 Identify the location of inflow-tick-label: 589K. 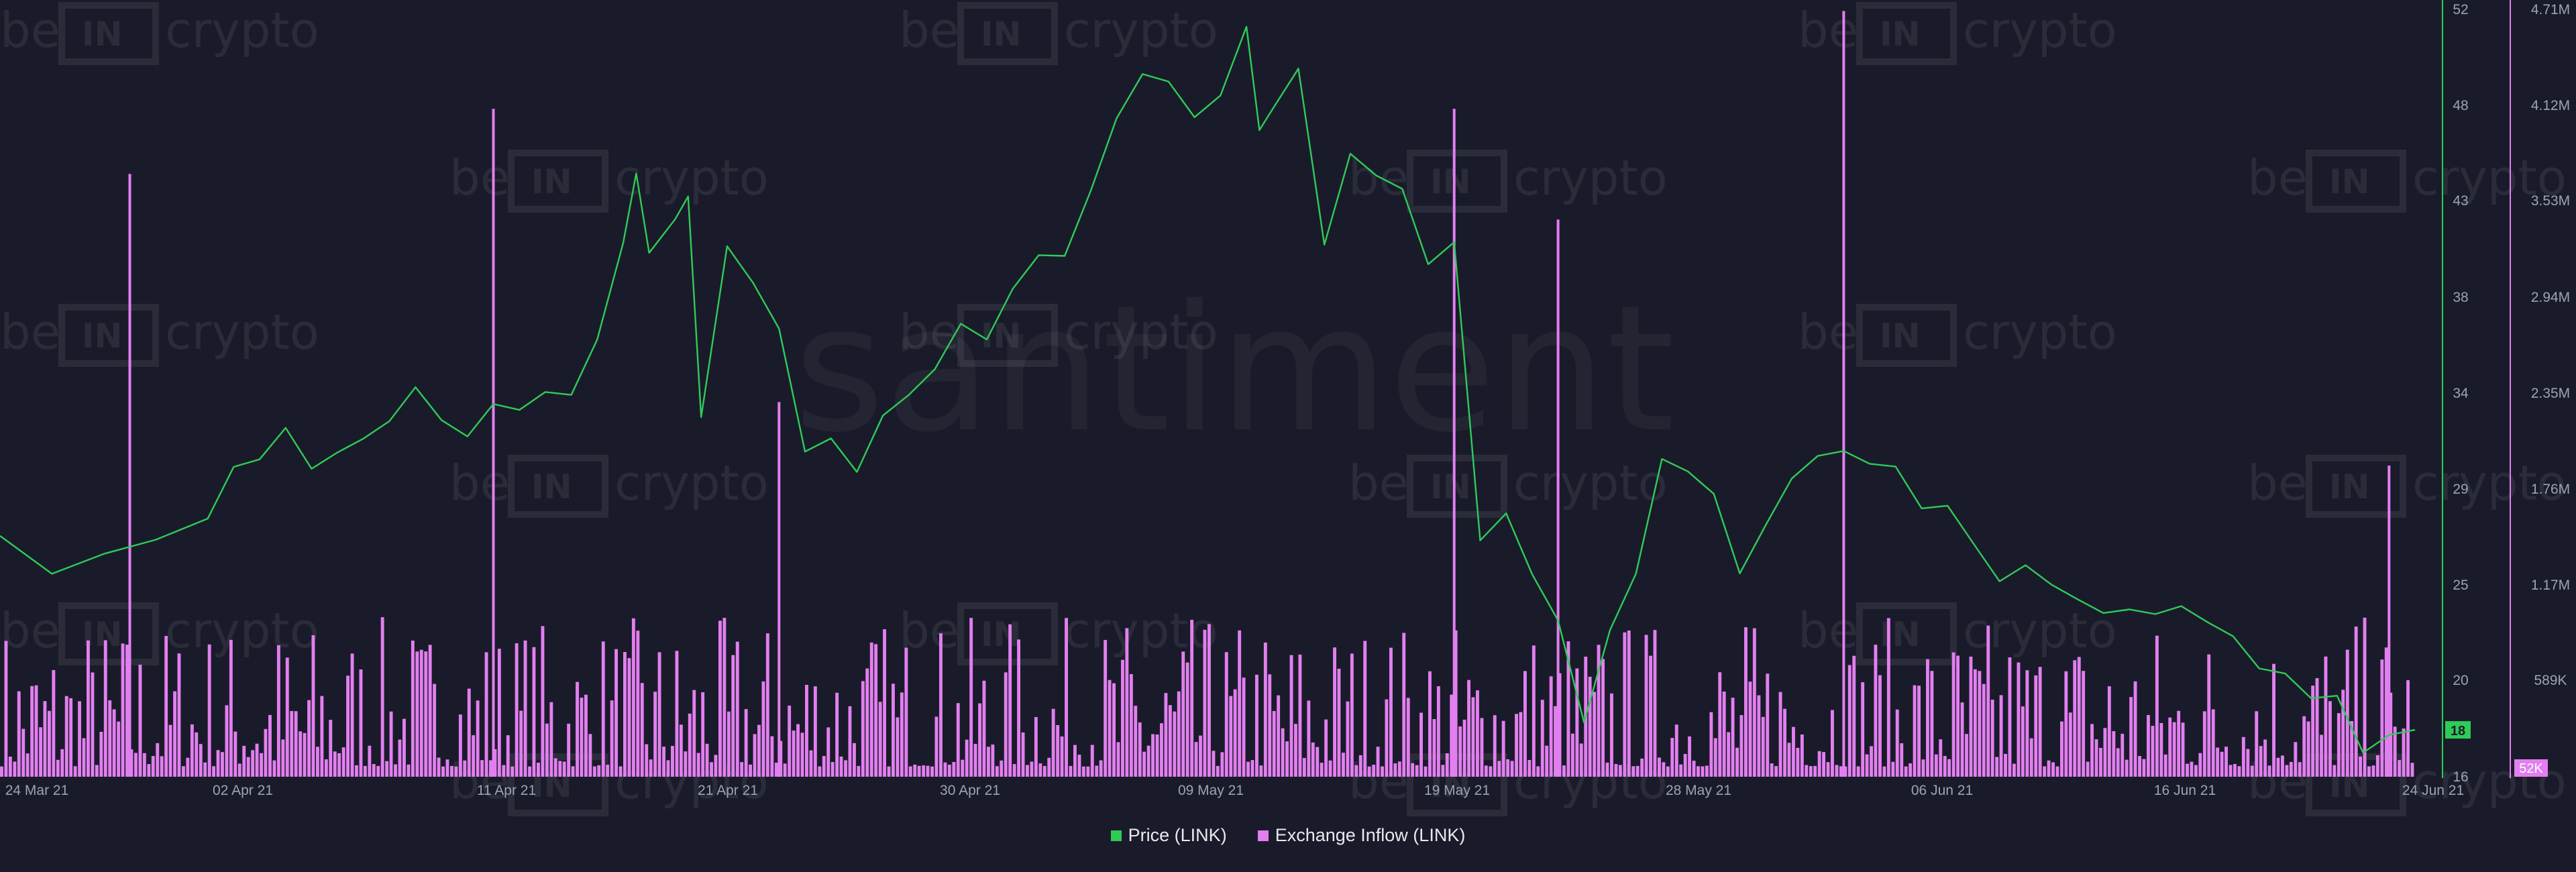
(2550, 680).